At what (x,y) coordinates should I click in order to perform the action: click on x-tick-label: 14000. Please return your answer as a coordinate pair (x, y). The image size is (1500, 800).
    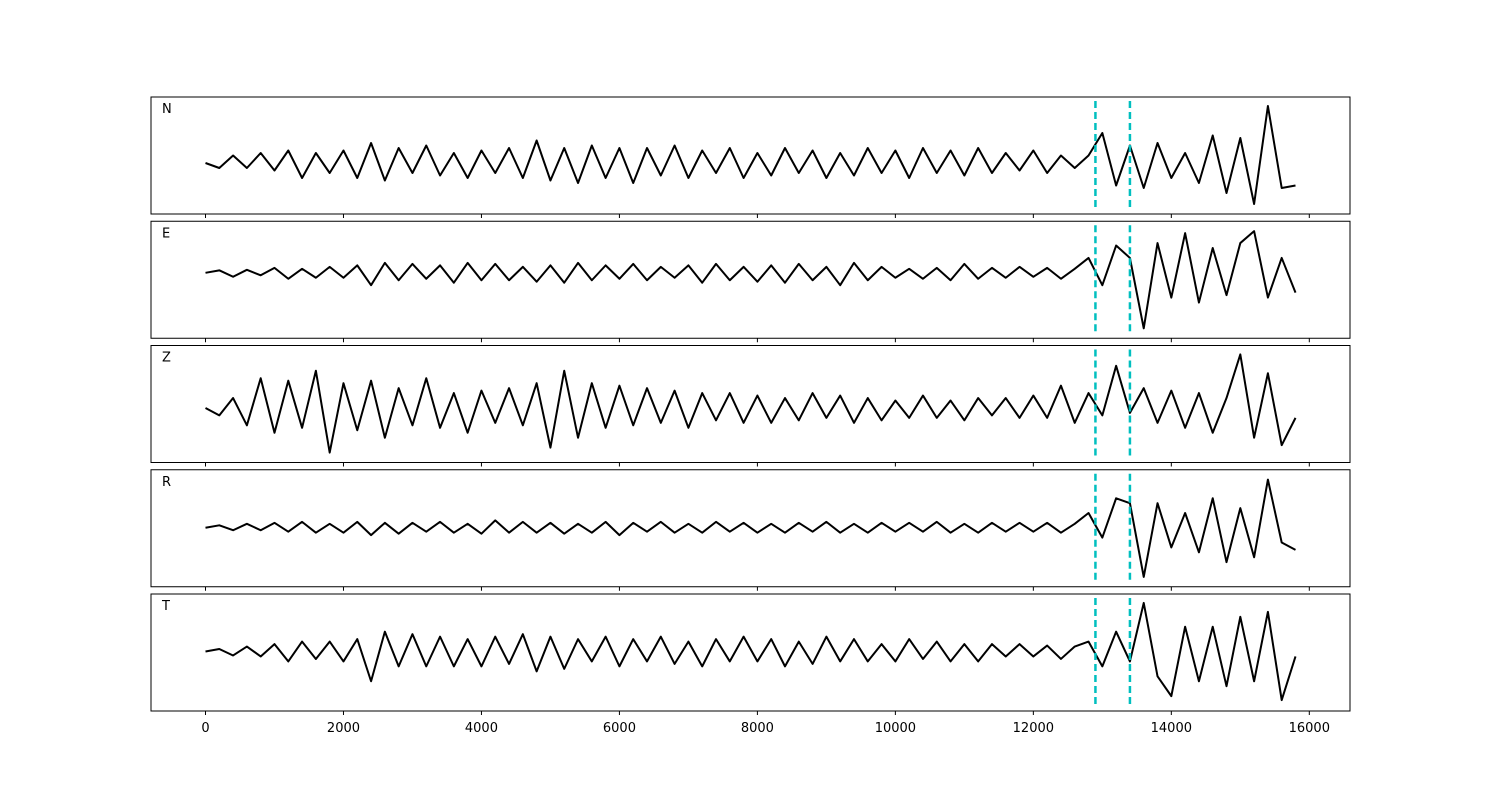
    Looking at the image, I should click on (1171, 728).